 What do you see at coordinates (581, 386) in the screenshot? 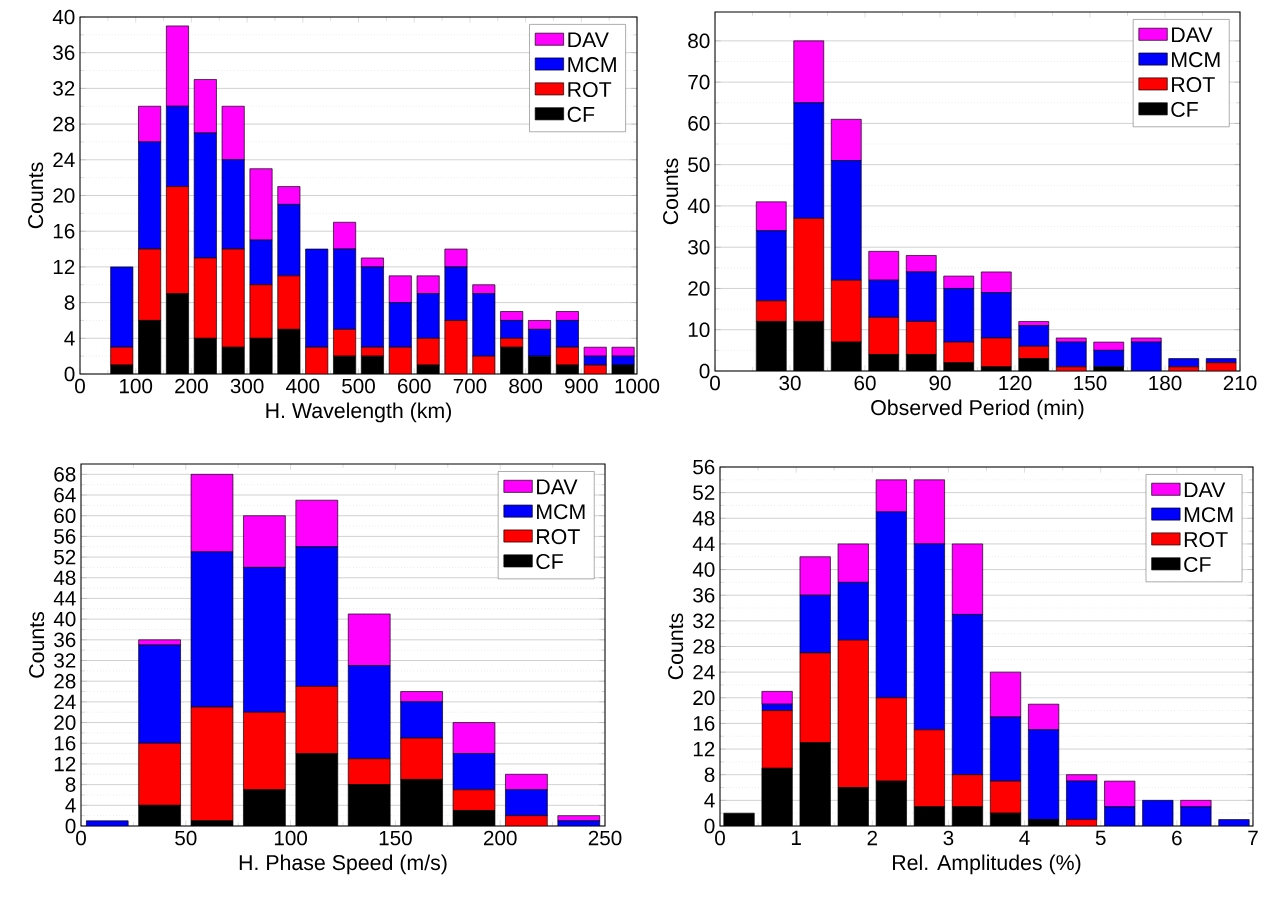
I see `x-tick-label: 900` at bounding box center [581, 386].